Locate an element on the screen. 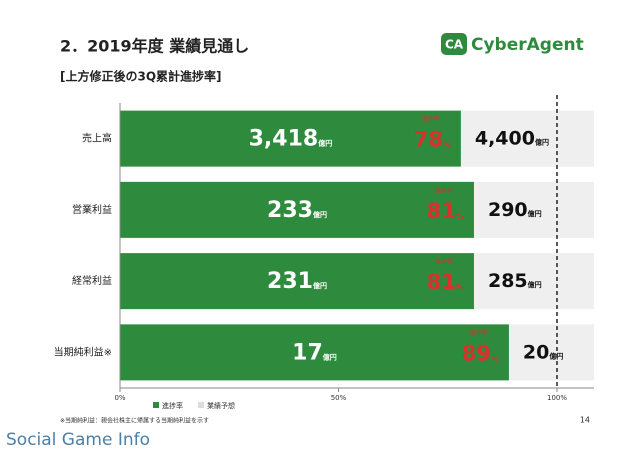 Image resolution: width=640 pixels, height=451 pixels. subtitle: [上方修正後の3Q累計進捗率] is located at coordinates (141, 76).